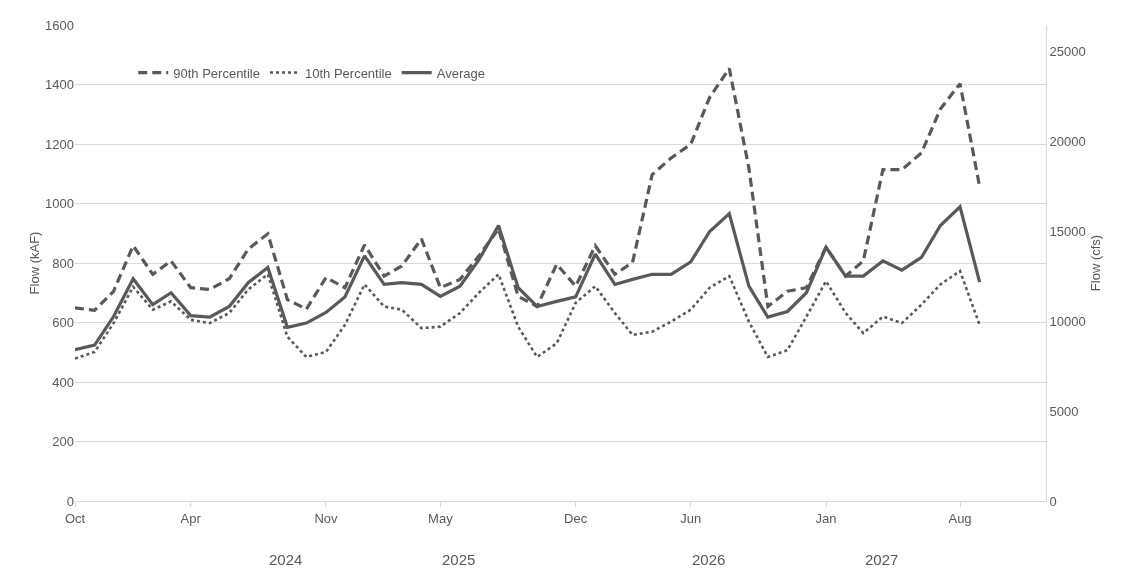  What do you see at coordinates (348, 73) in the screenshot?
I see `legend-label: 10th Percentile` at bounding box center [348, 73].